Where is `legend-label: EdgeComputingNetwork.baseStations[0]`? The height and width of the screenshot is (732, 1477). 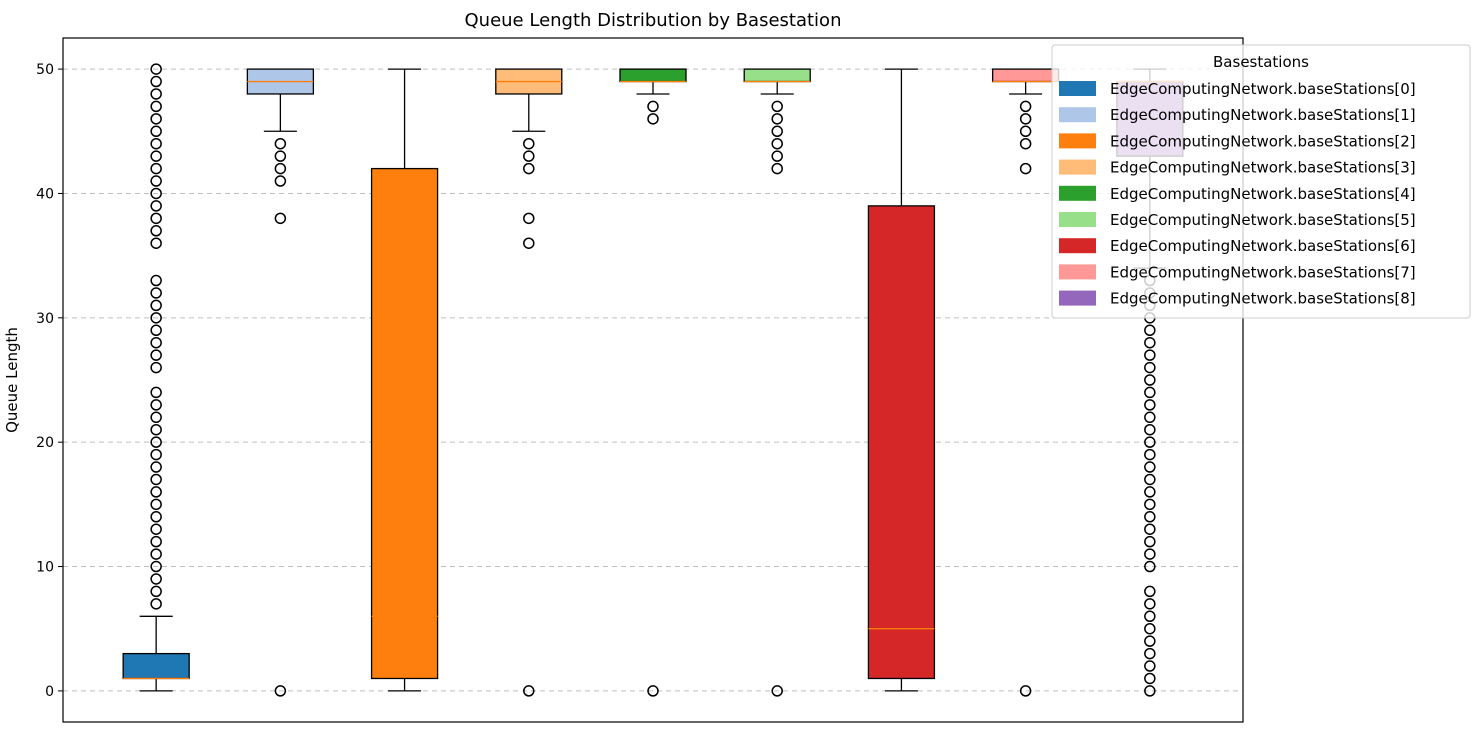 legend-label: EdgeComputingNetwork.baseStations[0] is located at coordinates (1263, 89).